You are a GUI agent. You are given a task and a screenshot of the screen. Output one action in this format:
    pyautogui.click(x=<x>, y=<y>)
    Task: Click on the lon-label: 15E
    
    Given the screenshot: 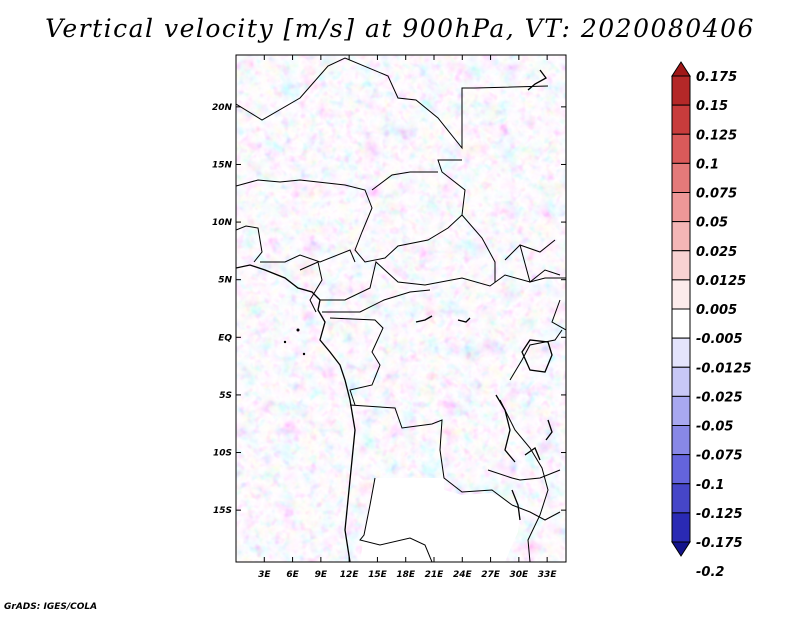 What is the action you would take?
    pyautogui.click(x=378, y=575)
    